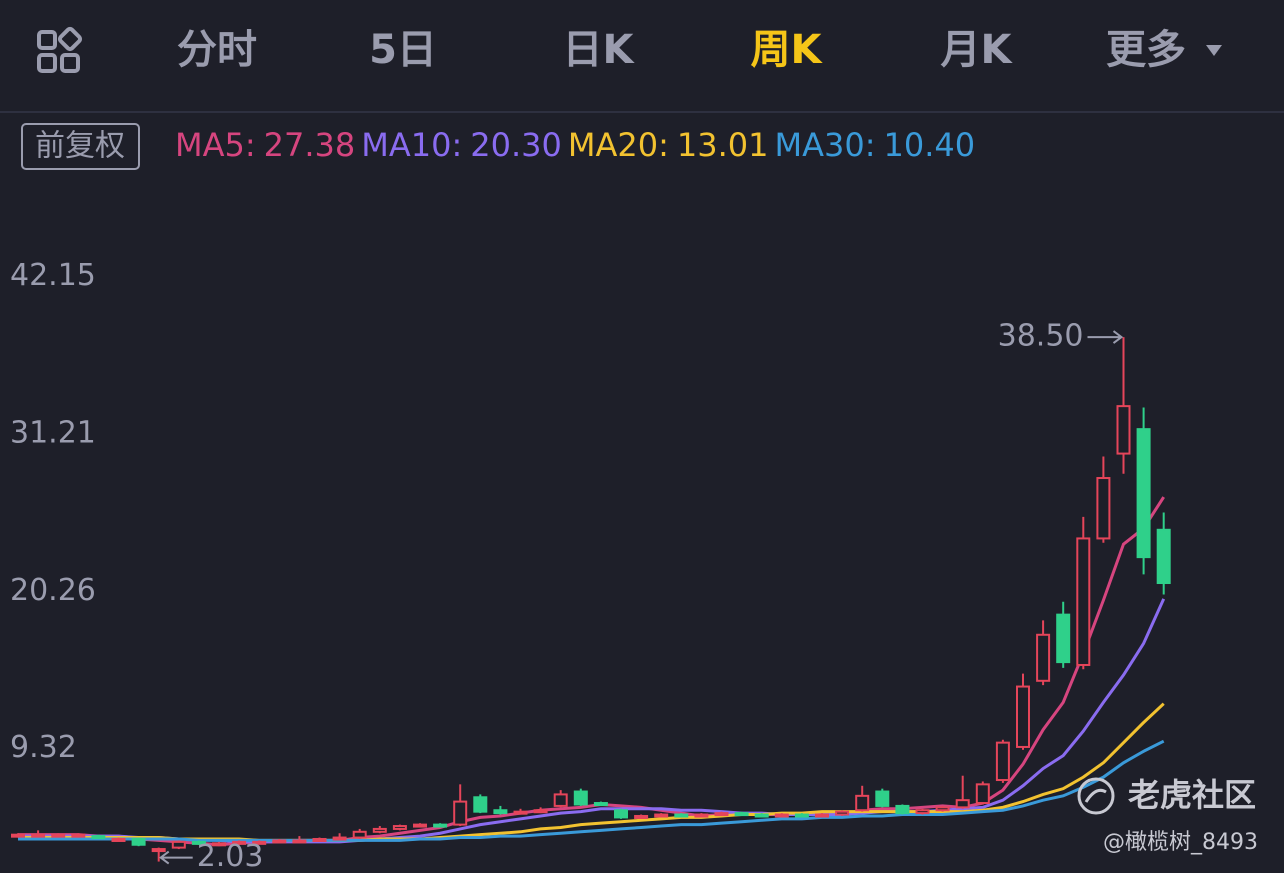  Describe the element at coordinates (1146, 50) in the screenshot. I see `tab: 更多` at that location.